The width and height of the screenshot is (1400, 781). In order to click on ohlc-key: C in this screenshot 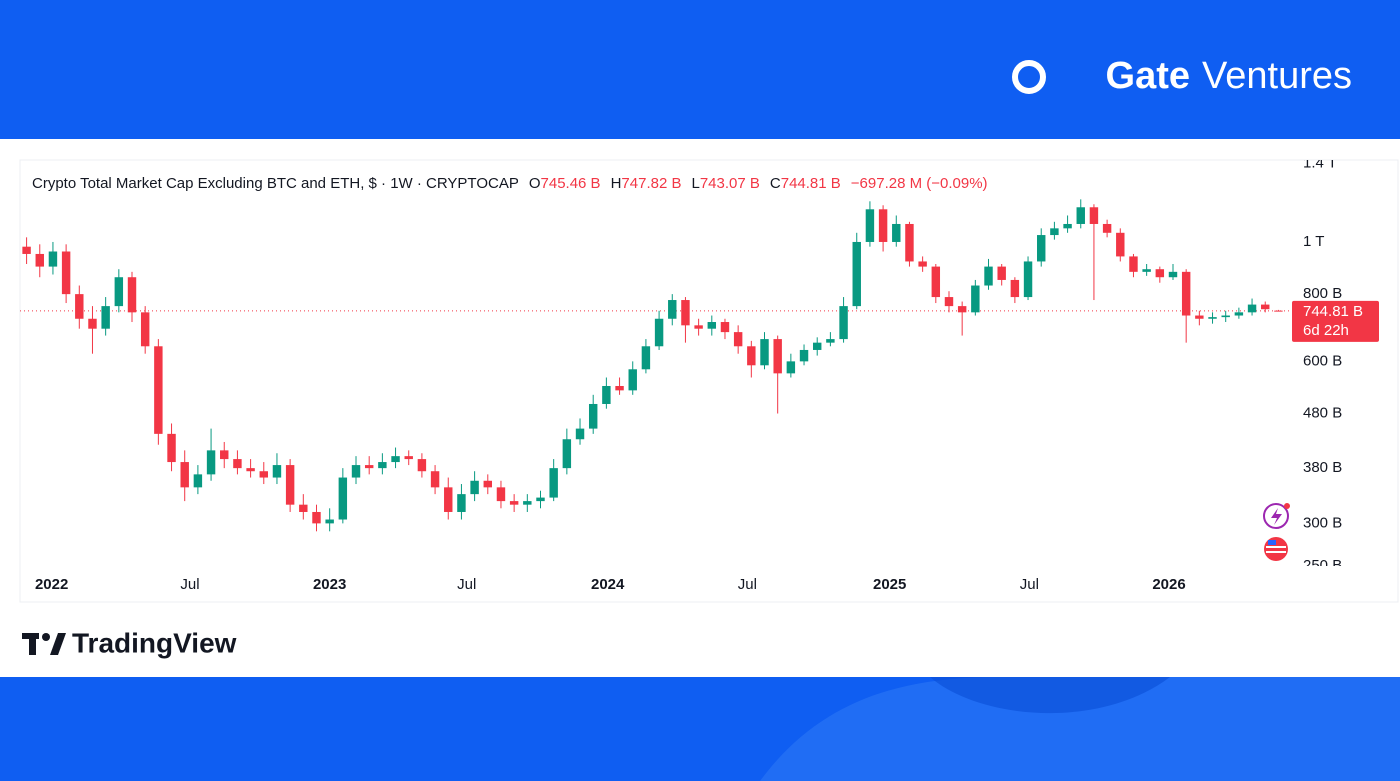, I will do `click(775, 183)`.